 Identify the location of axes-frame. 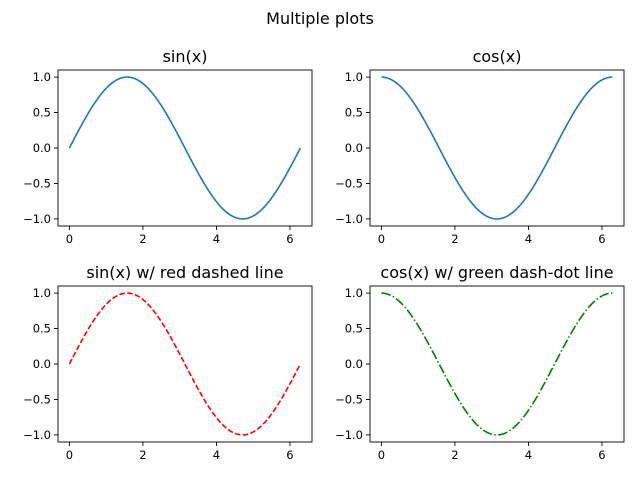
(185, 364).